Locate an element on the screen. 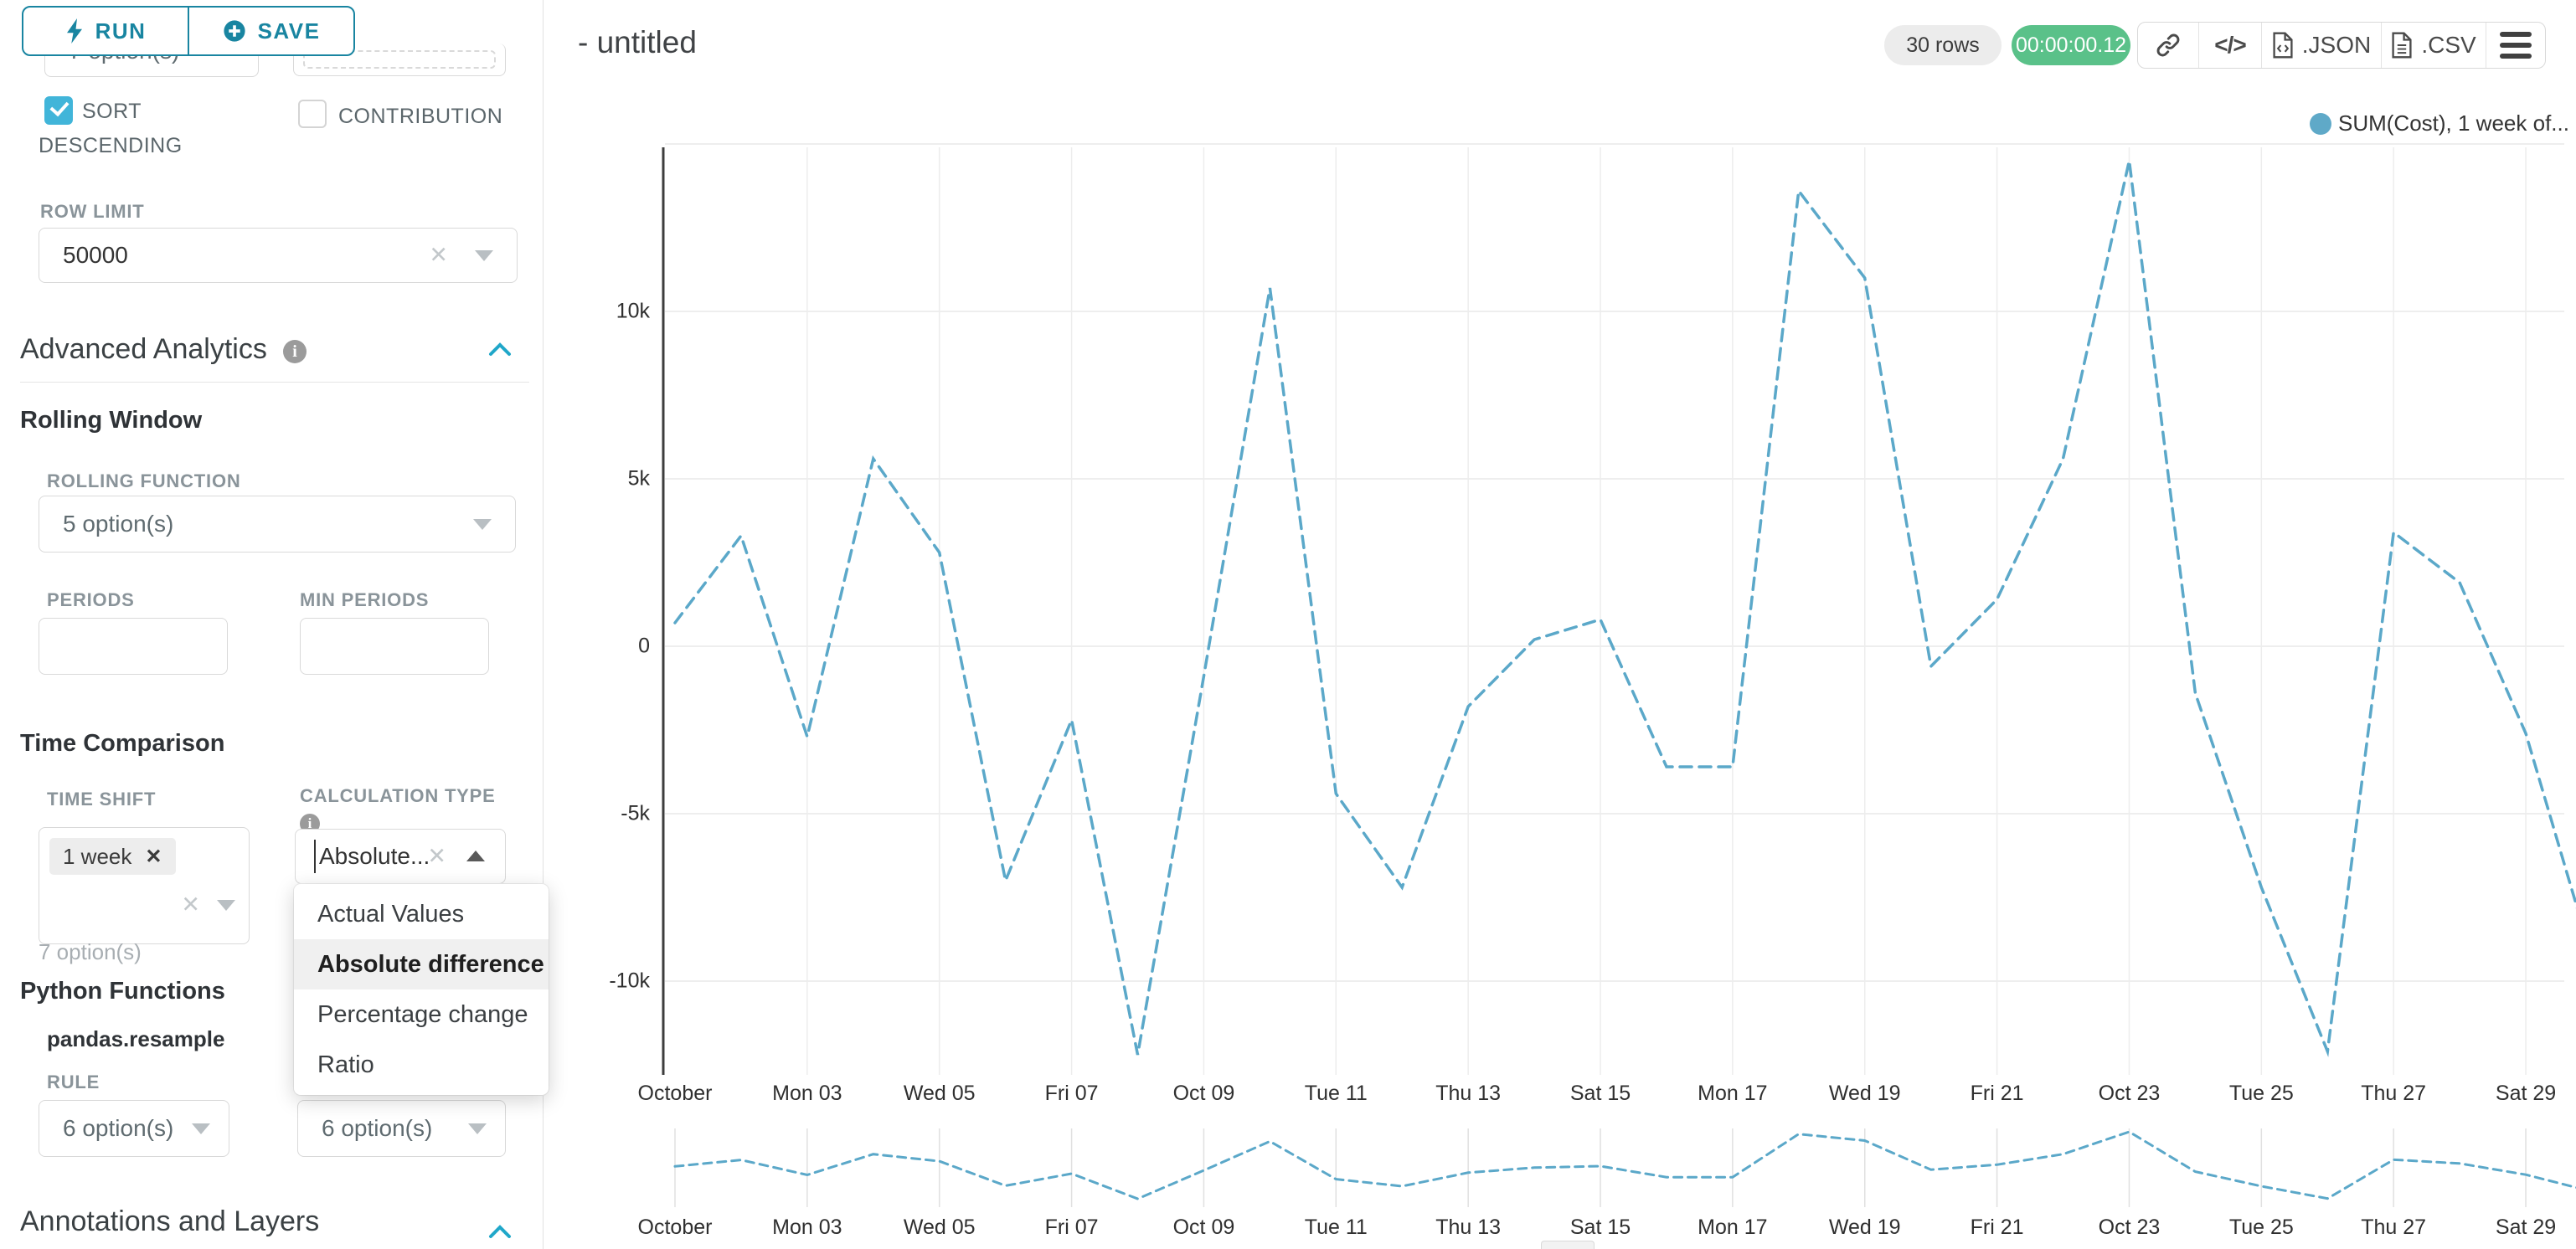 The width and height of the screenshot is (2576, 1249). y-axis-label: 5k is located at coordinates (638, 478).